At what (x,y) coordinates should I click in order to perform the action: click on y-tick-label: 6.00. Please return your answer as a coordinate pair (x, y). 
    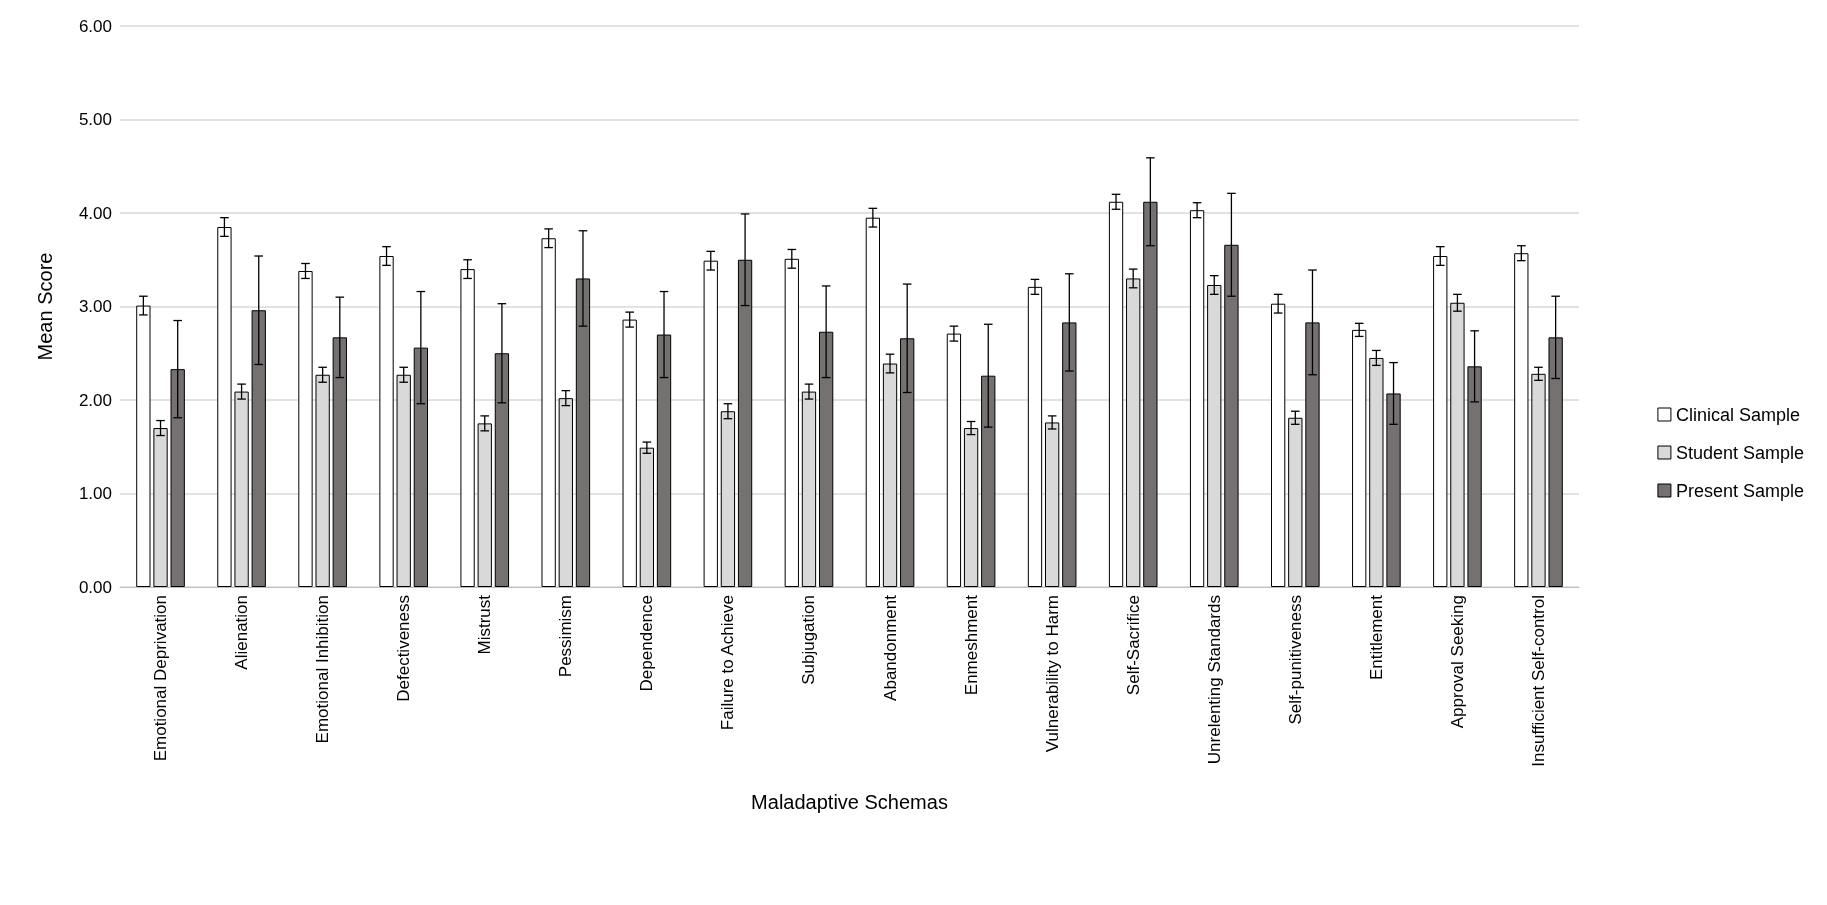
    Looking at the image, I should click on (95, 26).